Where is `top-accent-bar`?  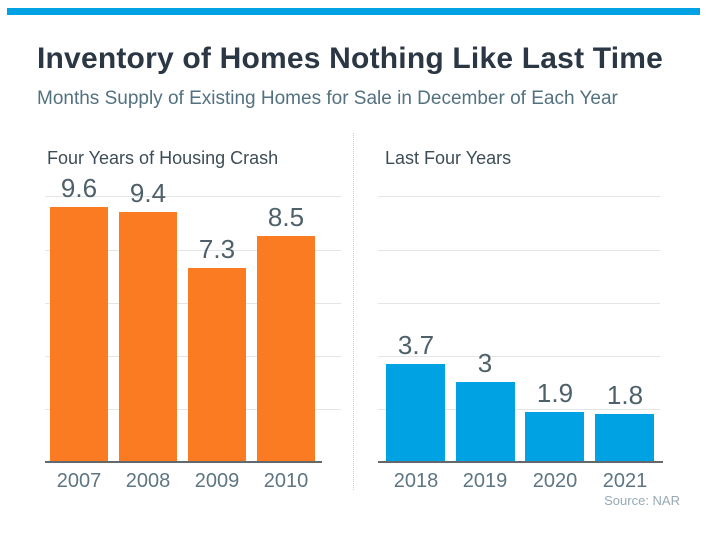
top-accent-bar is located at coordinates (353, 11).